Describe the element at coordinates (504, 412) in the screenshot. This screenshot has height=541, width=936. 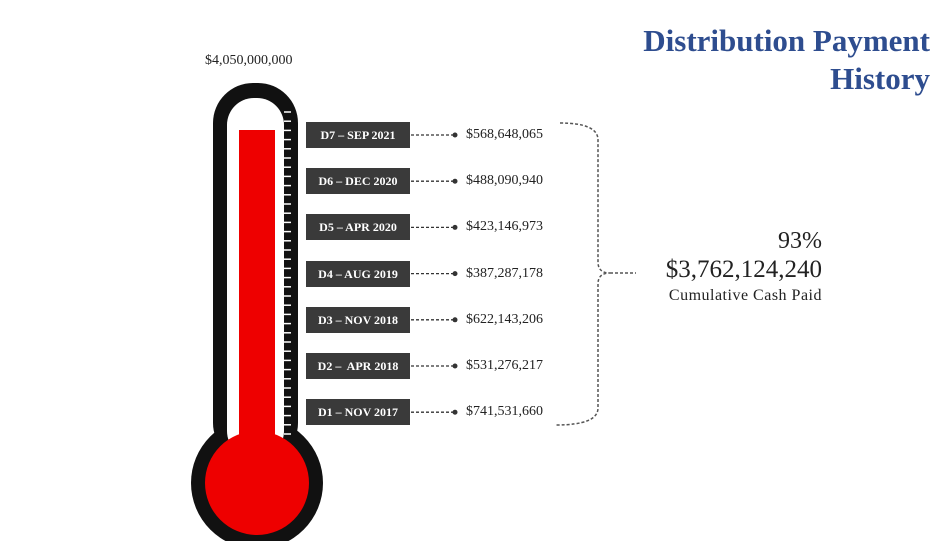
I see `distribution-amount: $741,531,660` at that location.